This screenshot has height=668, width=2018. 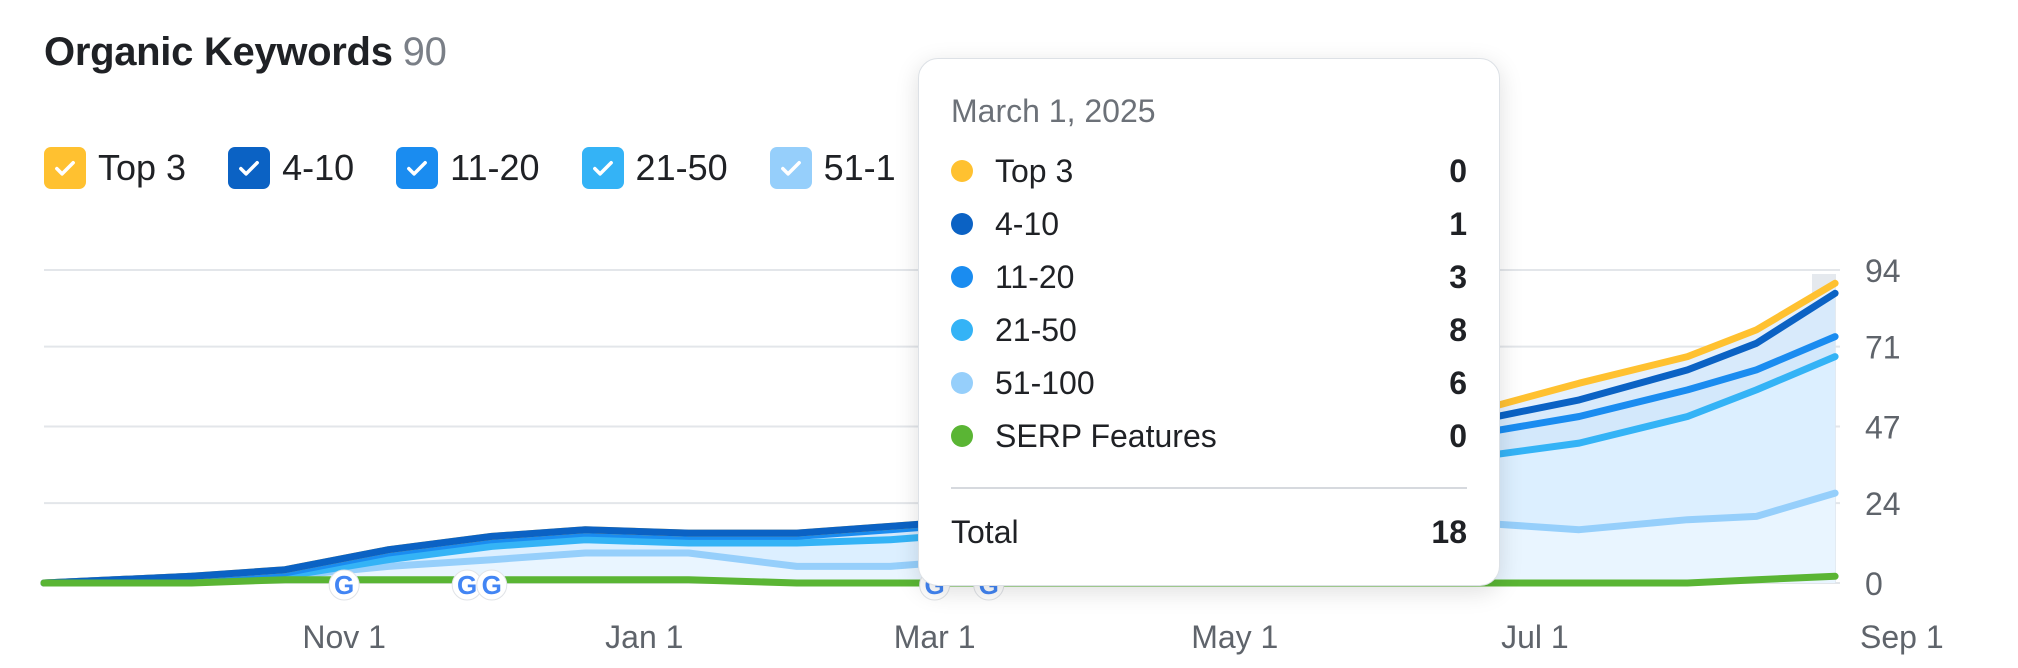 I want to click on legend-label-11-20: 11-20, so click(x=495, y=167).